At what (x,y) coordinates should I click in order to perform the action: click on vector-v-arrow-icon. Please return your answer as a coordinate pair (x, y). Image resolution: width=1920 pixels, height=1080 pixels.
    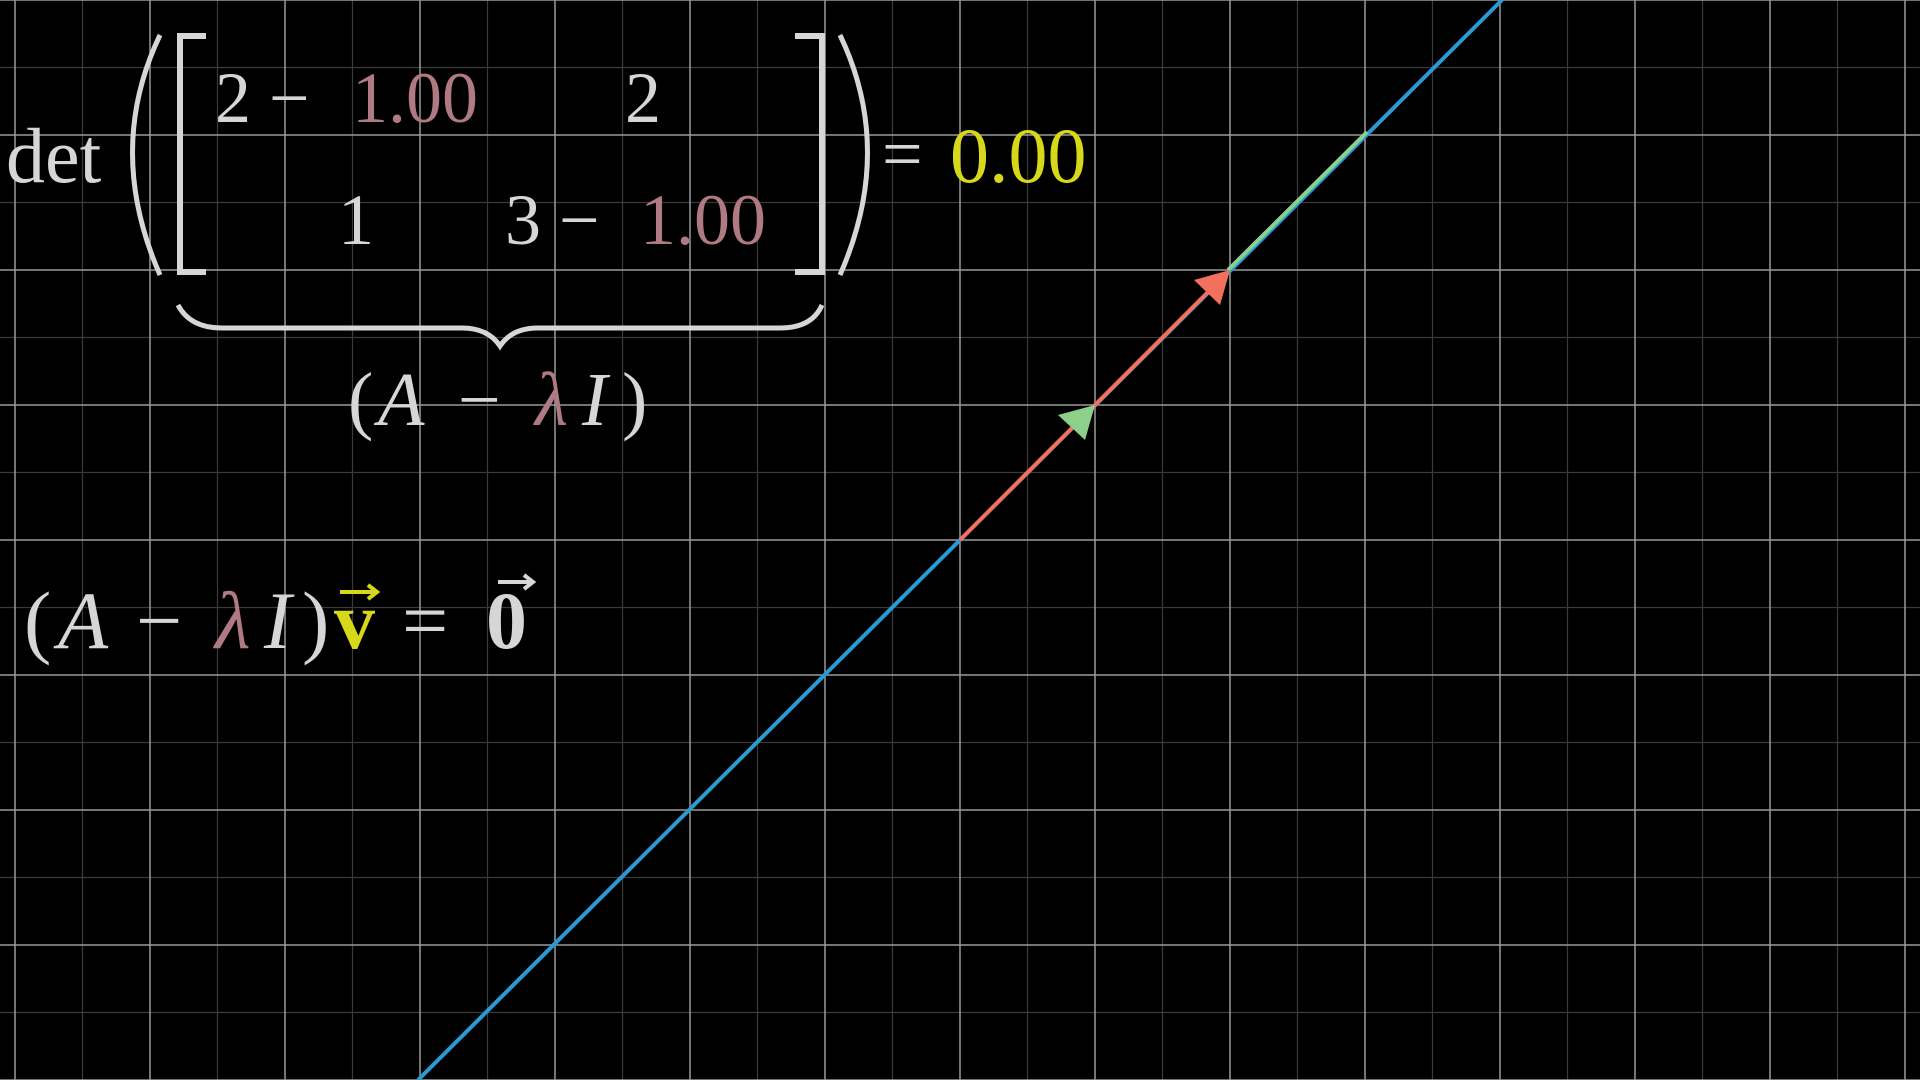
    Looking at the image, I should click on (360, 592).